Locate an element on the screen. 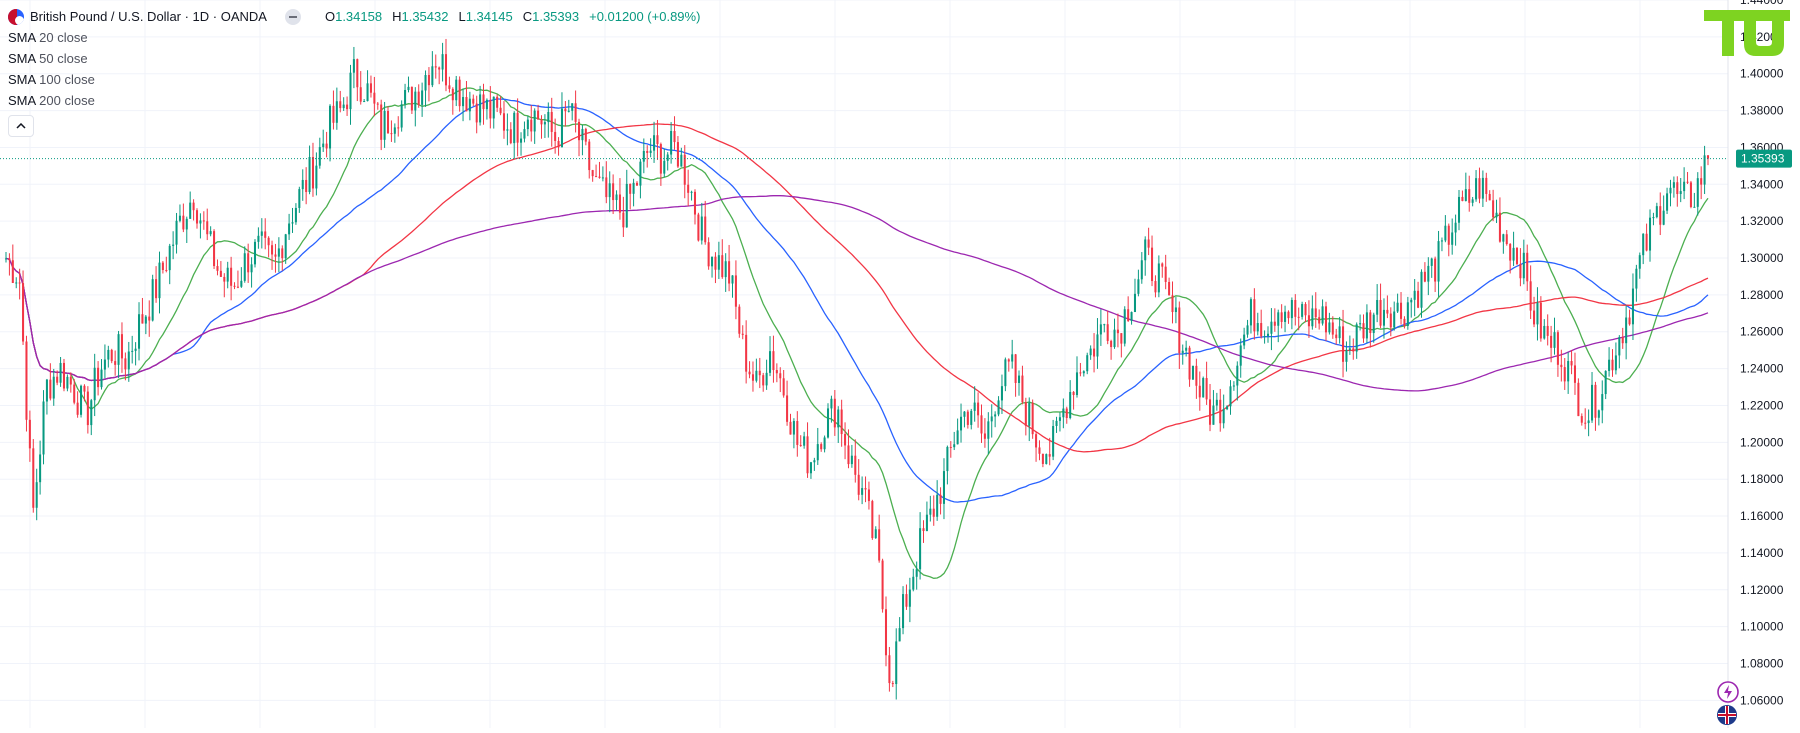 This screenshot has height=733, width=1800. gb-flag-icon is located at coordinates (1727, 715).